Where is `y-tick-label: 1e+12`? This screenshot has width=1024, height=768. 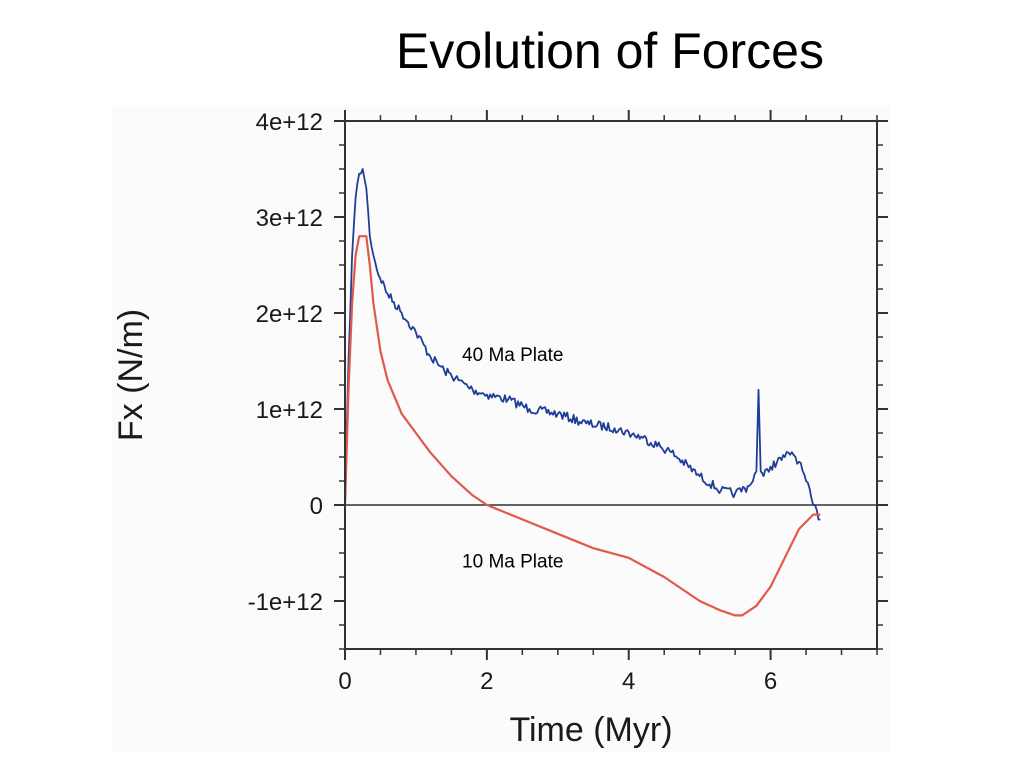 y-tick-label: 1e+12 is located at coordinates (289, 410).